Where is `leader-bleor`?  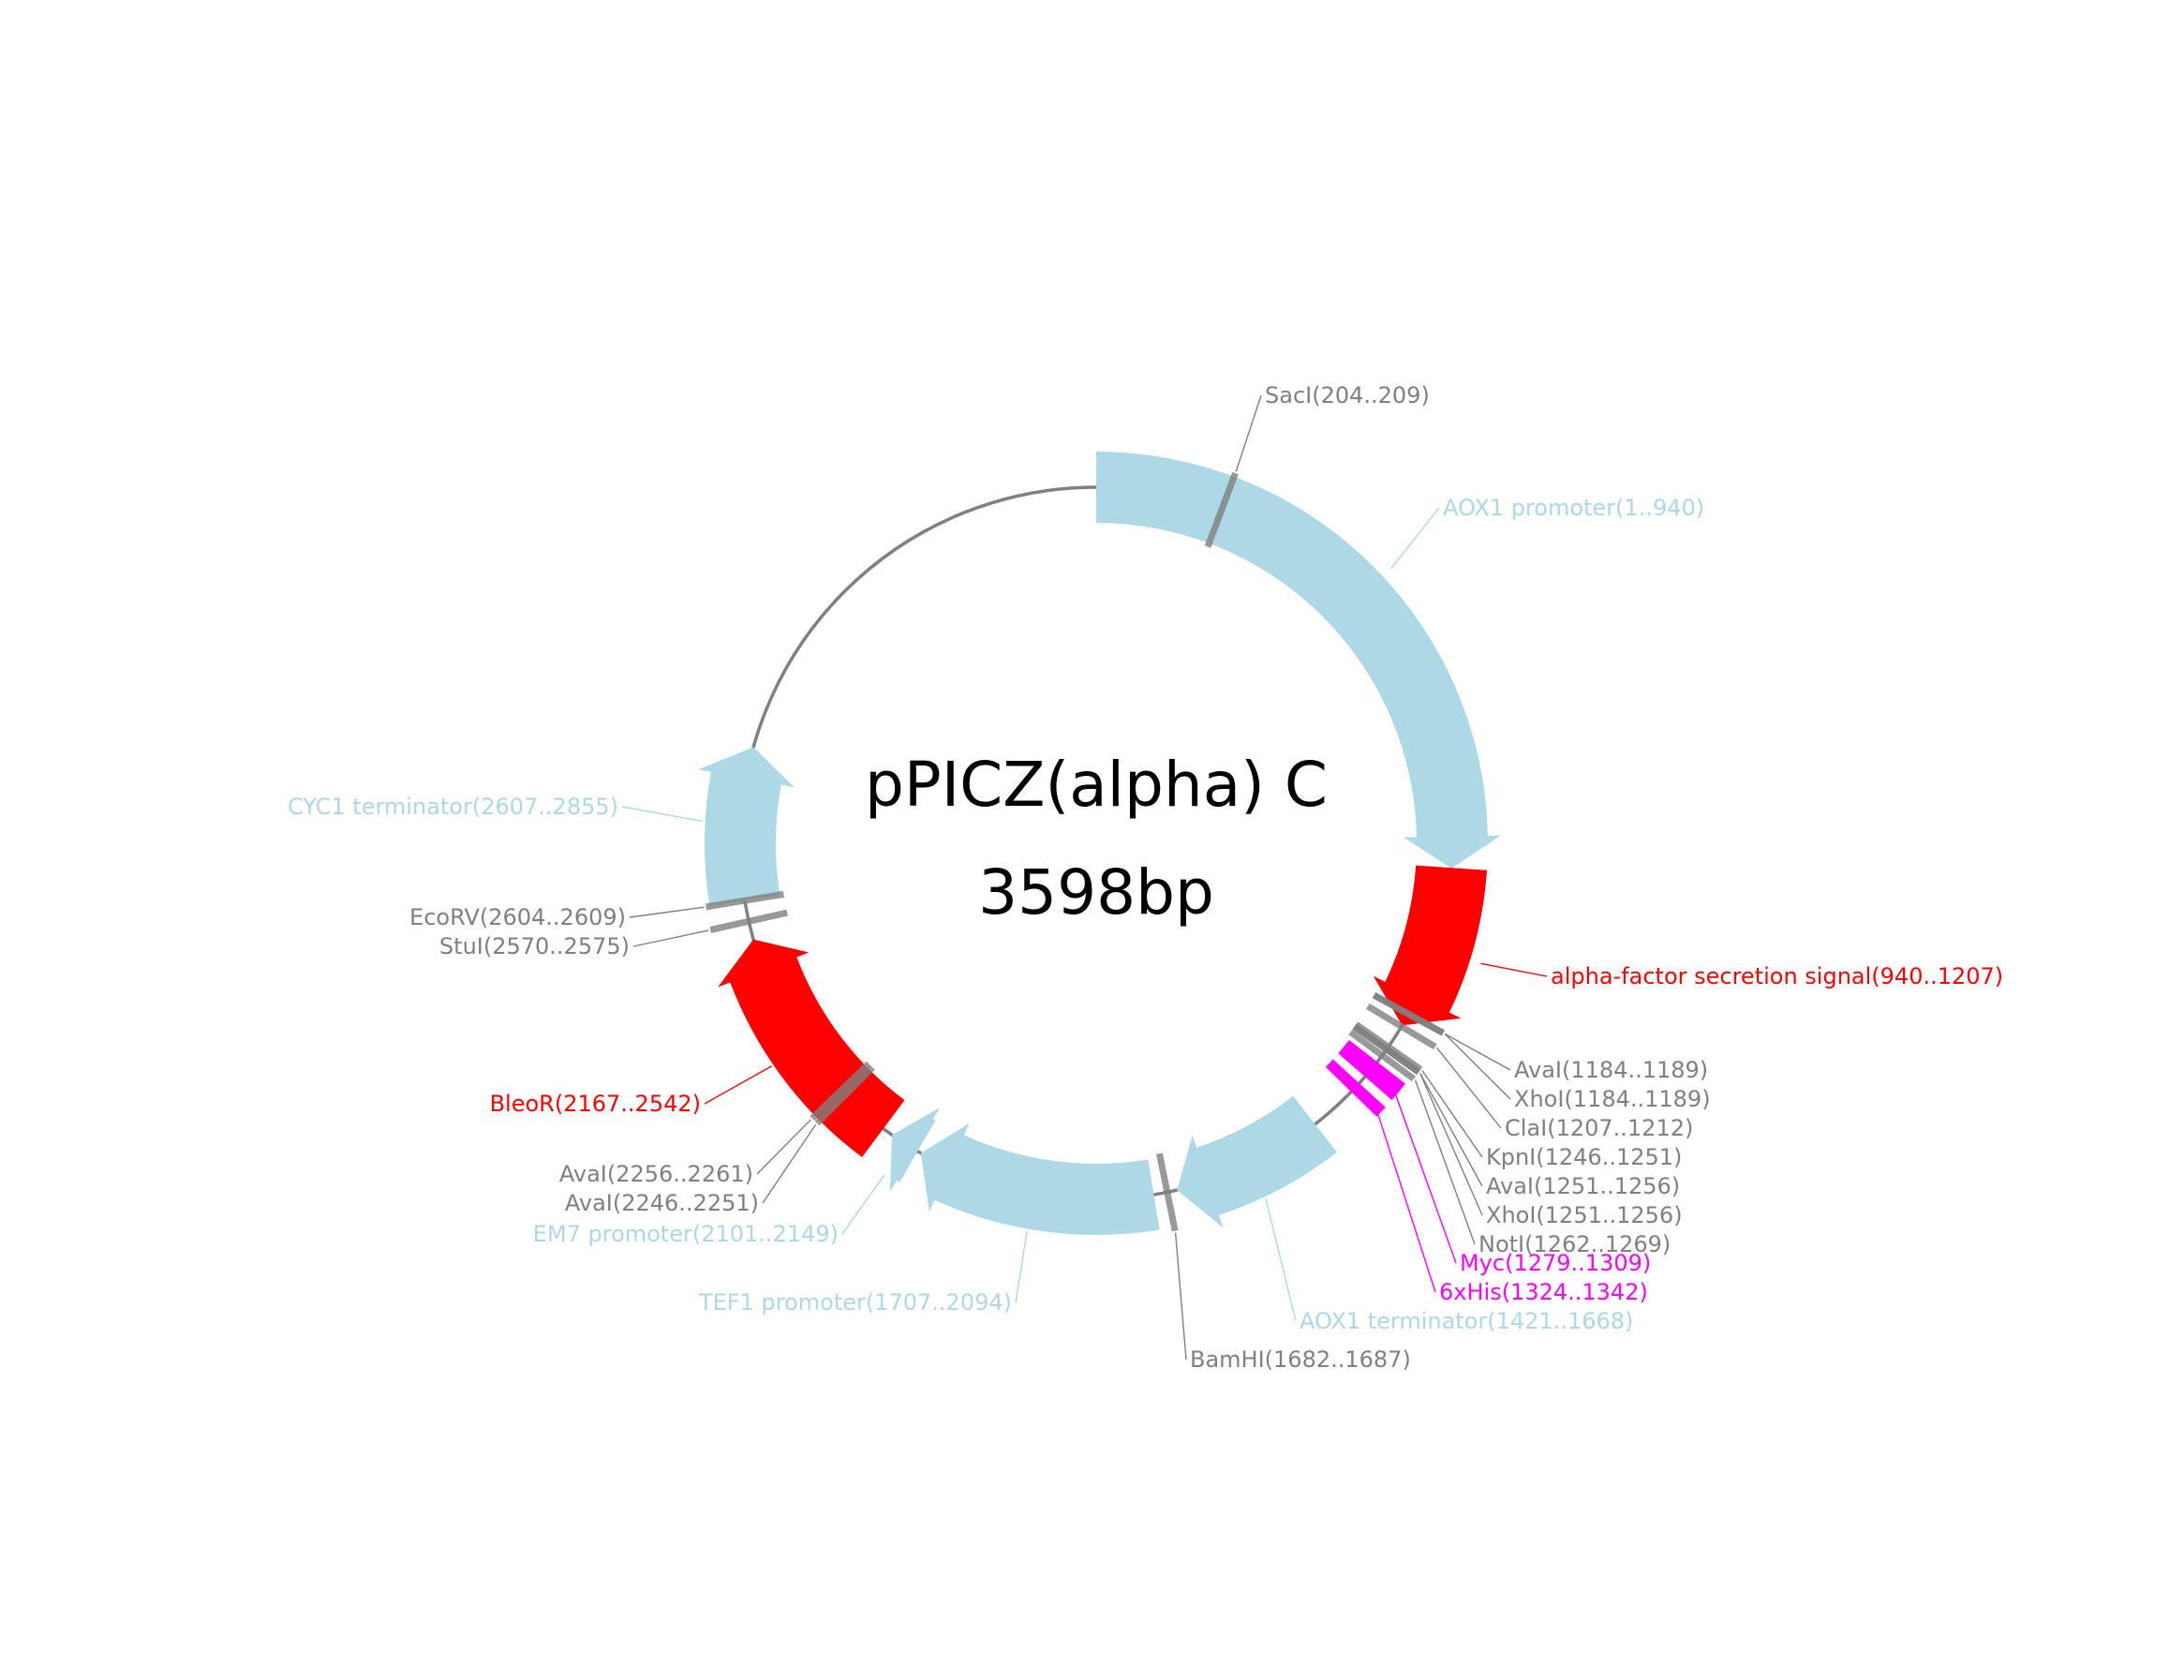 leader-bleor is located at coordinates (738, 1085).